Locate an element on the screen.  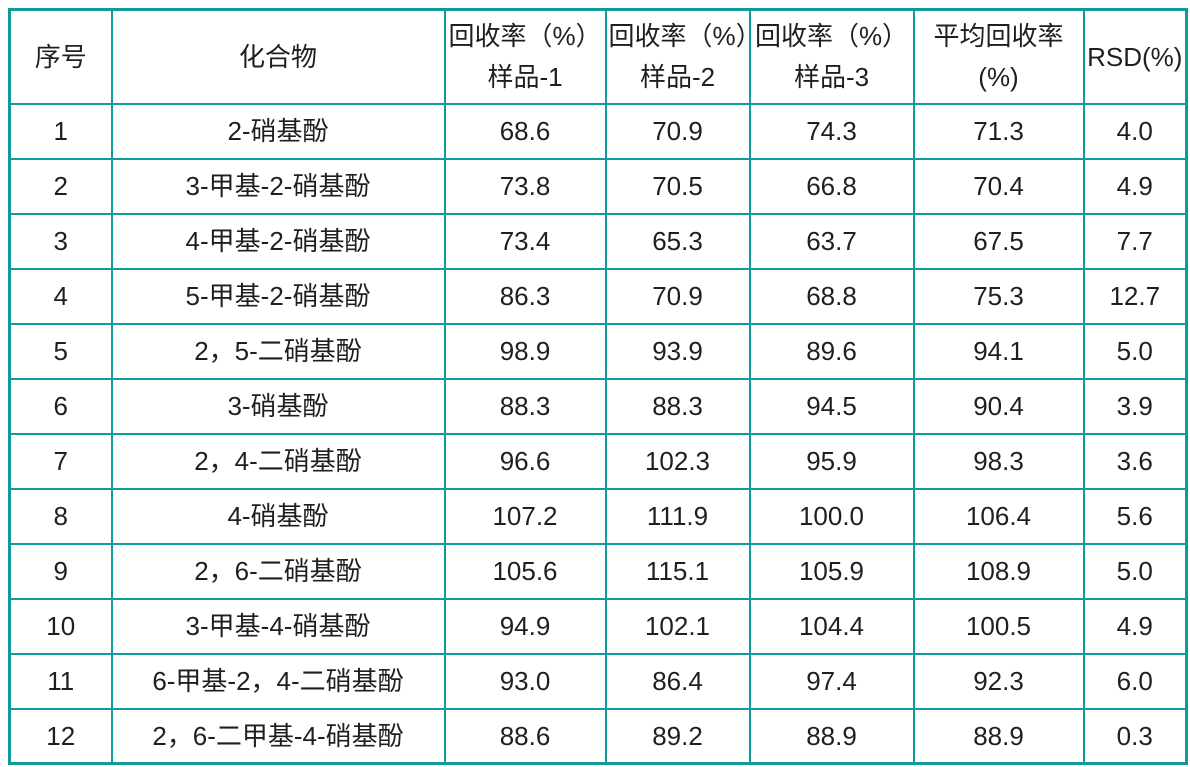
cell-recovery-sample-2: 111.9 is located at coordinates (677, 516).